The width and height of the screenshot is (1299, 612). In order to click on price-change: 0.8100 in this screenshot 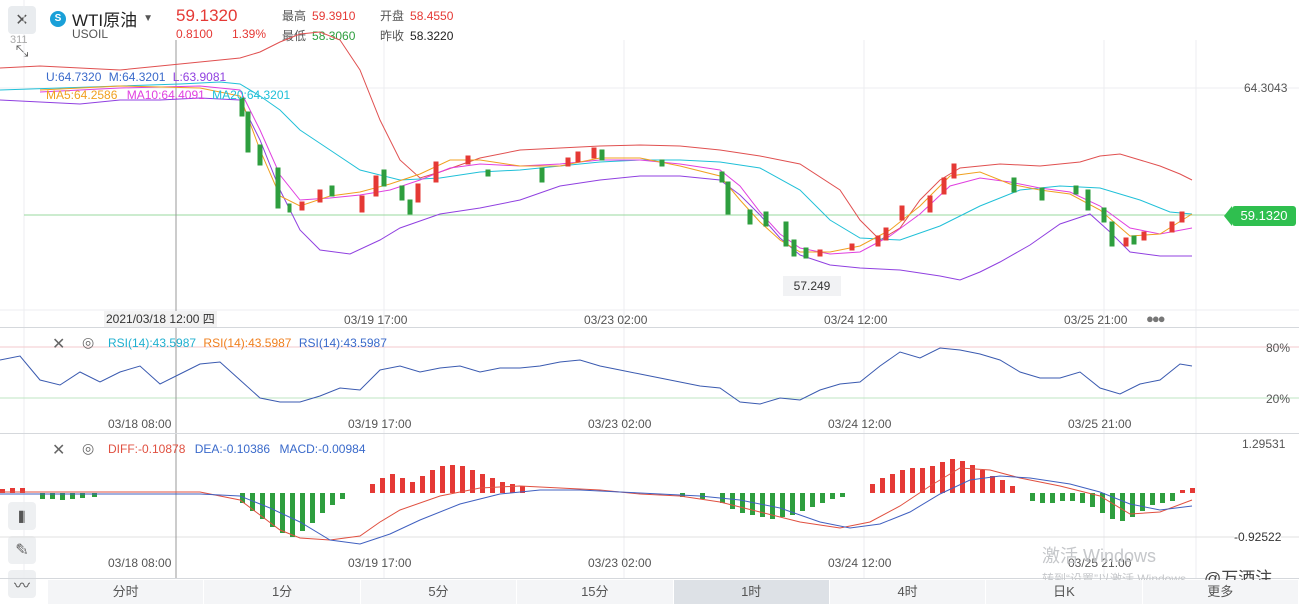, I will do `click(194, 34)`.